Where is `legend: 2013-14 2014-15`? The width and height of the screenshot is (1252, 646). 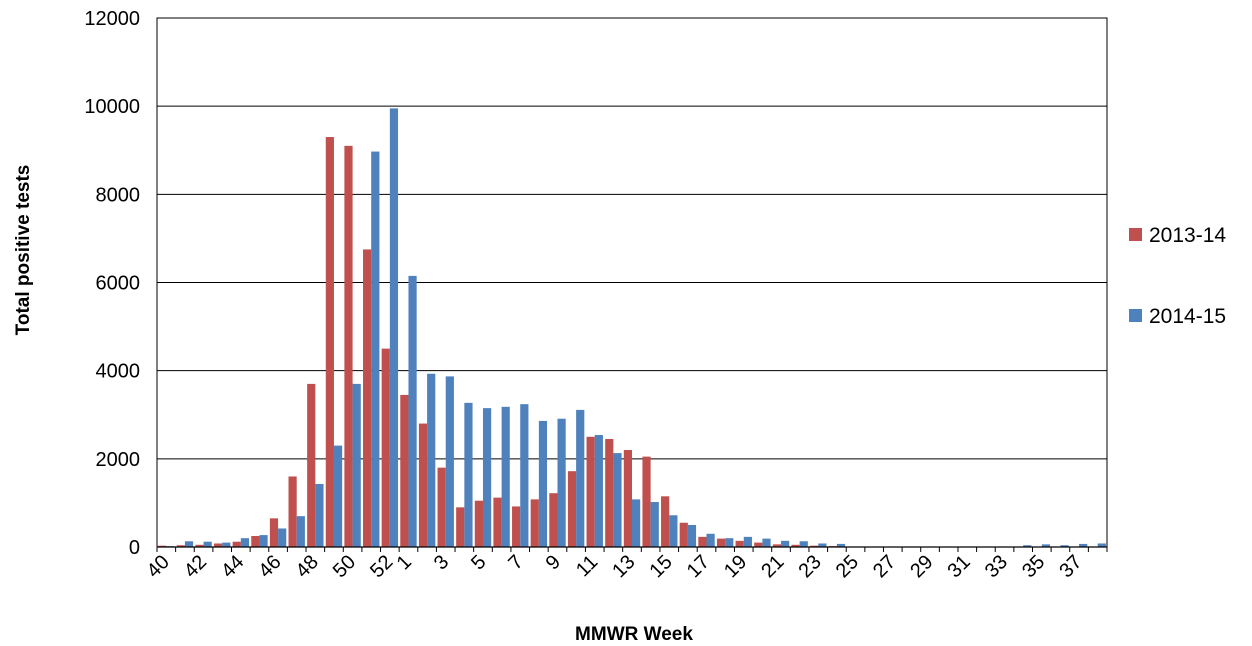 legend: 2013-14 2014-15 is located at coordinates (1177, 276).